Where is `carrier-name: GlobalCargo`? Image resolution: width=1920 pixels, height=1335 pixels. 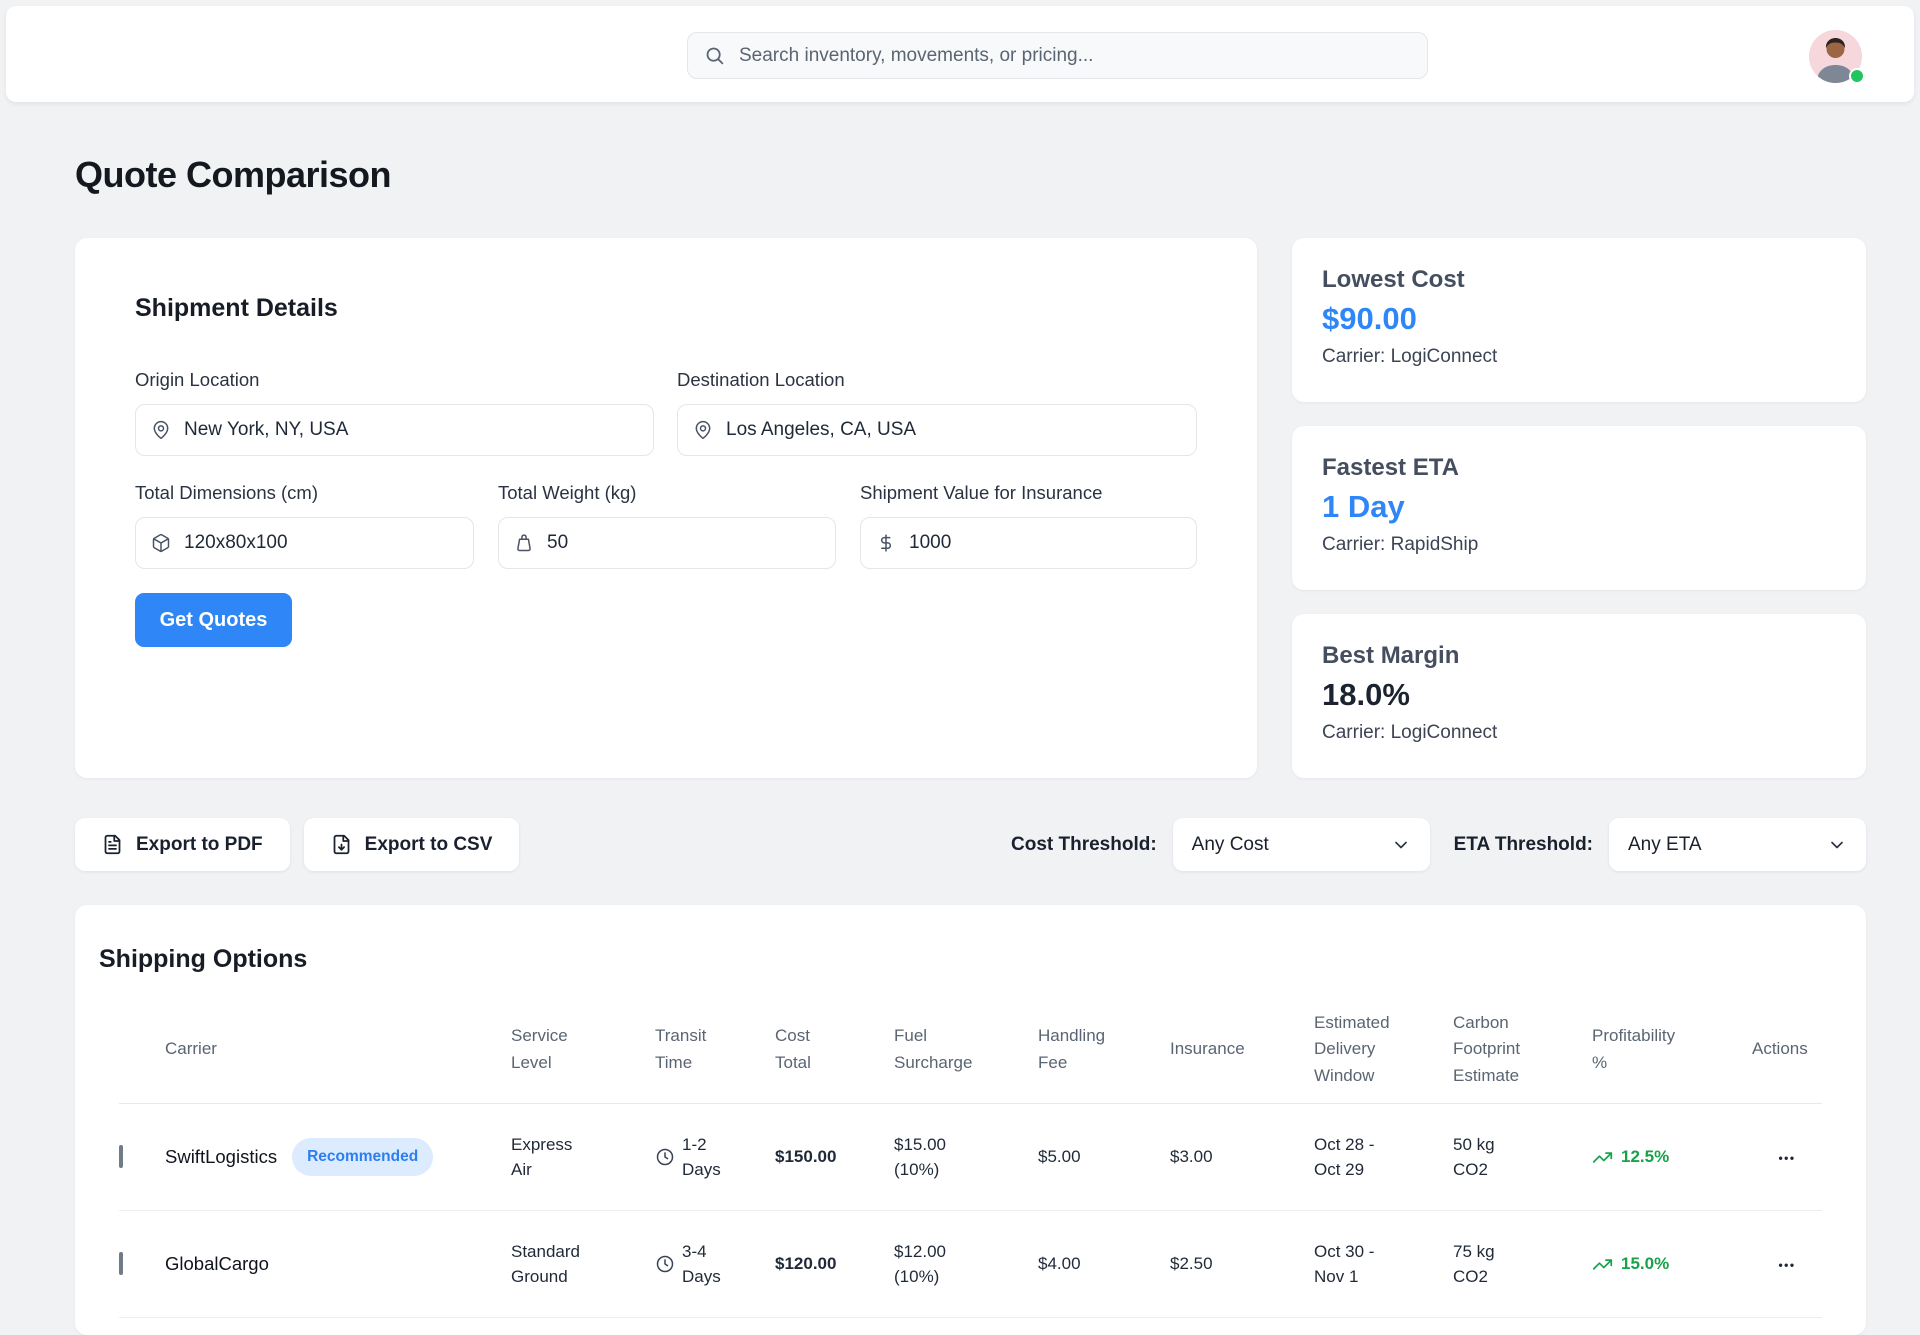
carrier-name: GlobalCargo is located at coordinates (217, 1264).